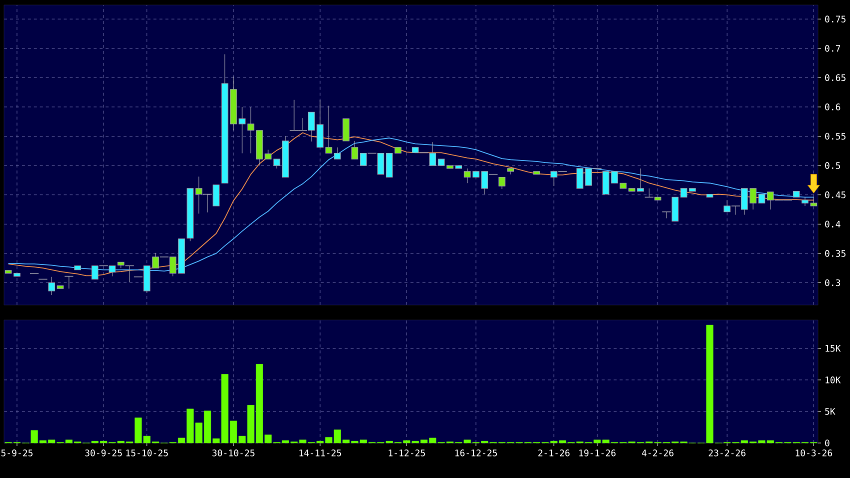  Describe the element at coordinates (832, 48) in the screenshot. I see `y-tick-label: 0.7` at that location.